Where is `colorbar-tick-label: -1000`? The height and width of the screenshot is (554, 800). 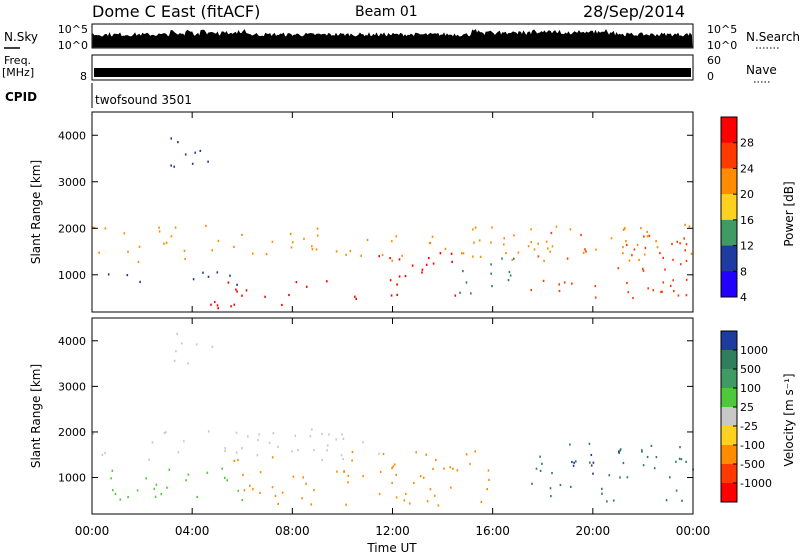
colorbar-tick-label: -1000 is located at coordinates (756, 483).